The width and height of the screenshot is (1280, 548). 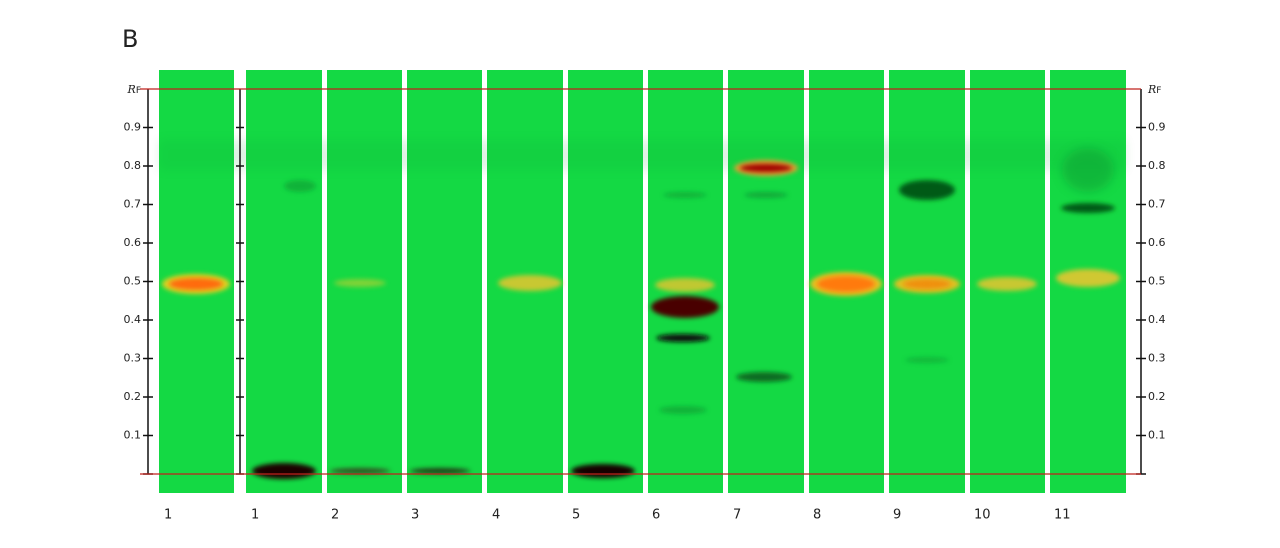 I want to click on lane-label: 2, so click(x=335, y=515).